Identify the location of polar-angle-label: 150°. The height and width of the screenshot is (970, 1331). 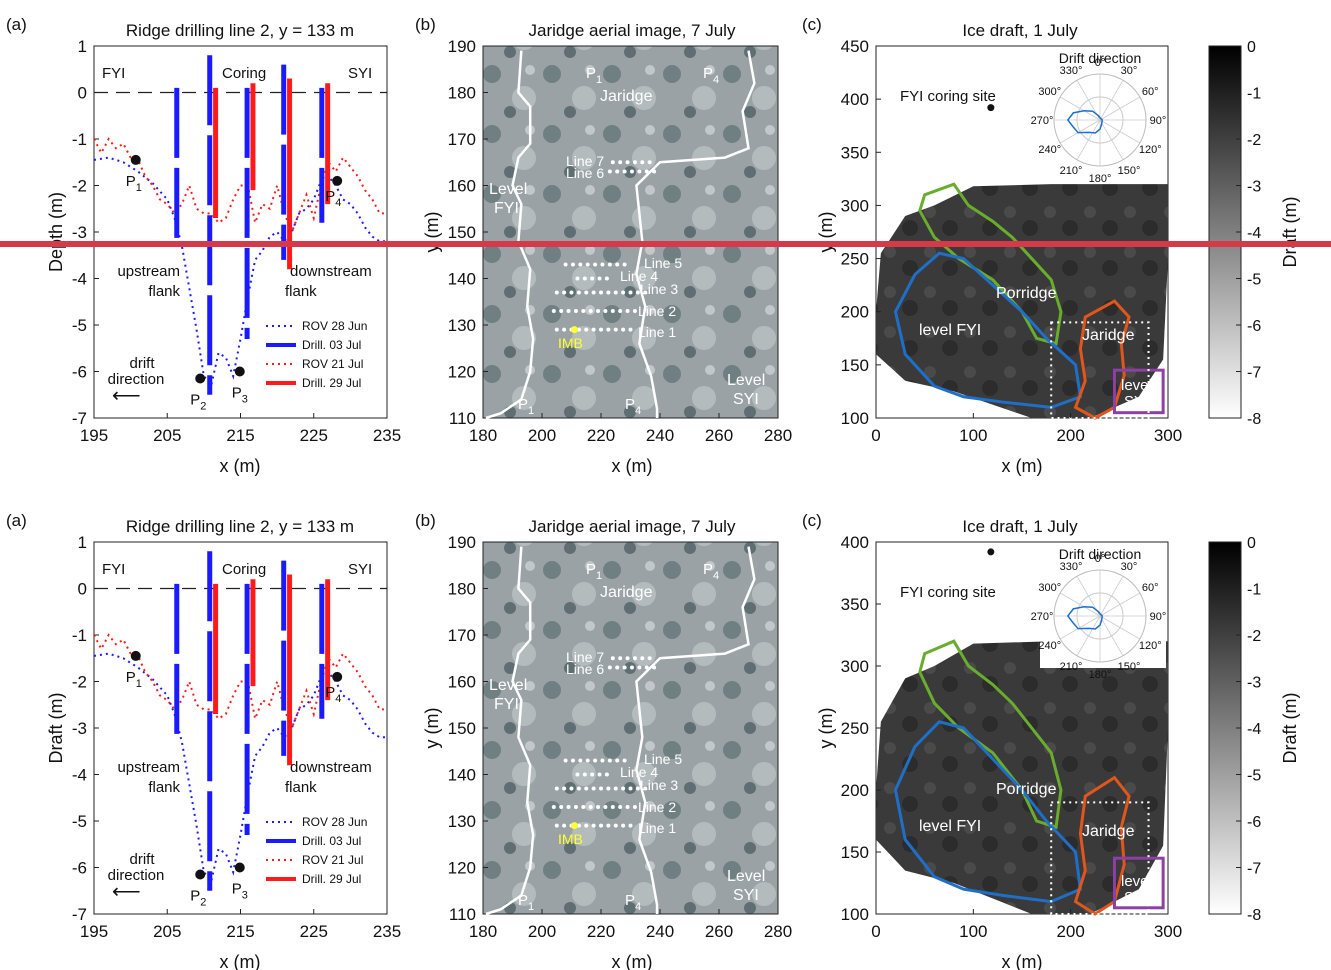
(1129, 667).